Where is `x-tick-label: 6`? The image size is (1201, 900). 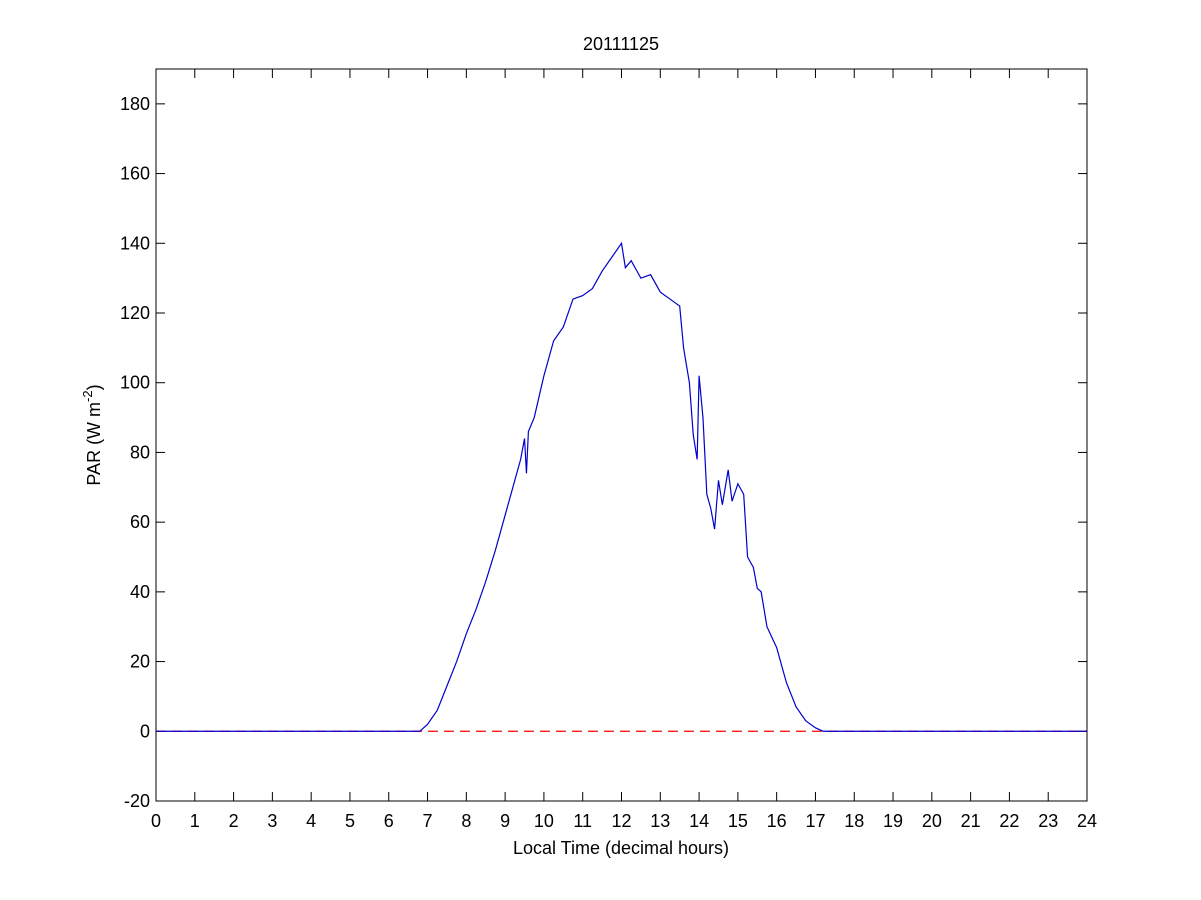
x-tick-label: 6 is located at coordinates (389, 821).